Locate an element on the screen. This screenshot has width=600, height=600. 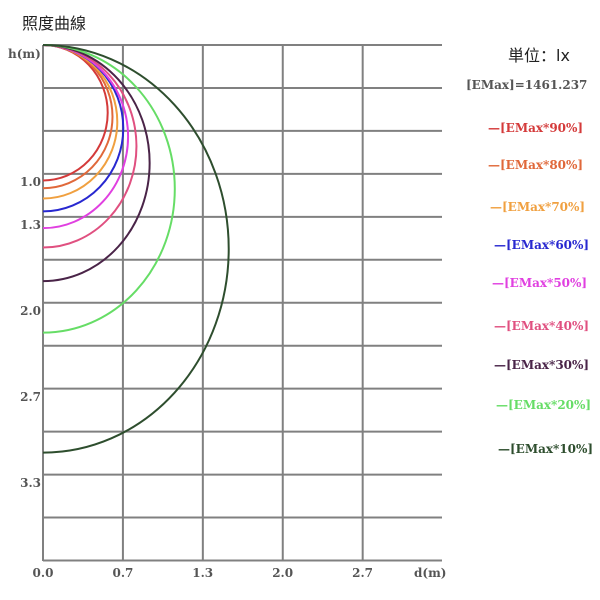
legend-item: —[EMax*70%] is located at coordinates (537, 207).